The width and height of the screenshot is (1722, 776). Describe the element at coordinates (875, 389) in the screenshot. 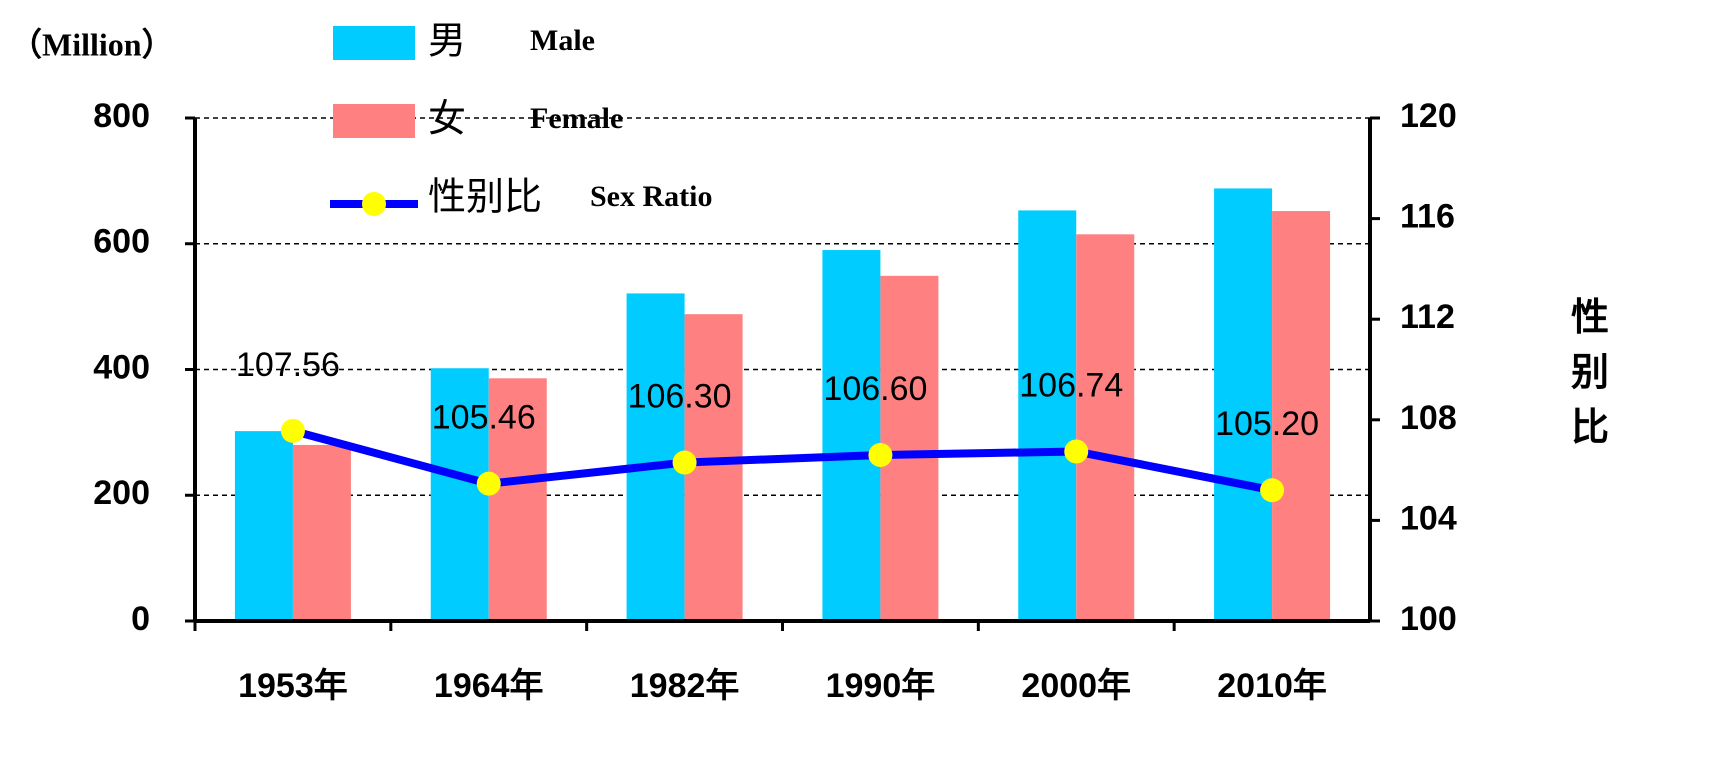

I see `data-label: 106.60` at that location.